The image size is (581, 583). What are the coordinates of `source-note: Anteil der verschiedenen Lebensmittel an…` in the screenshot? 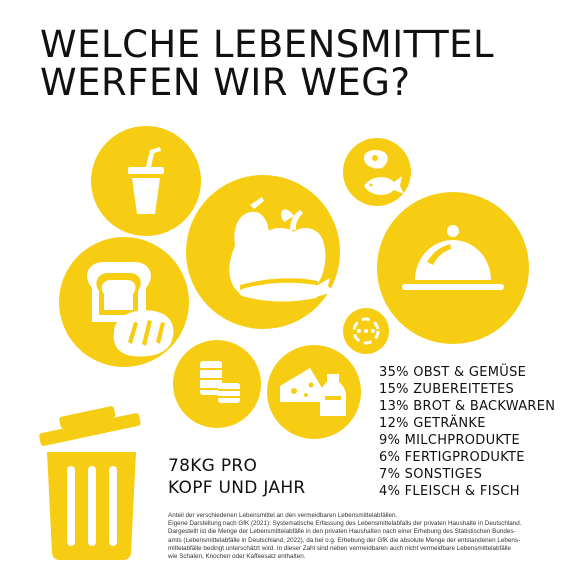 It's located at (368, 536).